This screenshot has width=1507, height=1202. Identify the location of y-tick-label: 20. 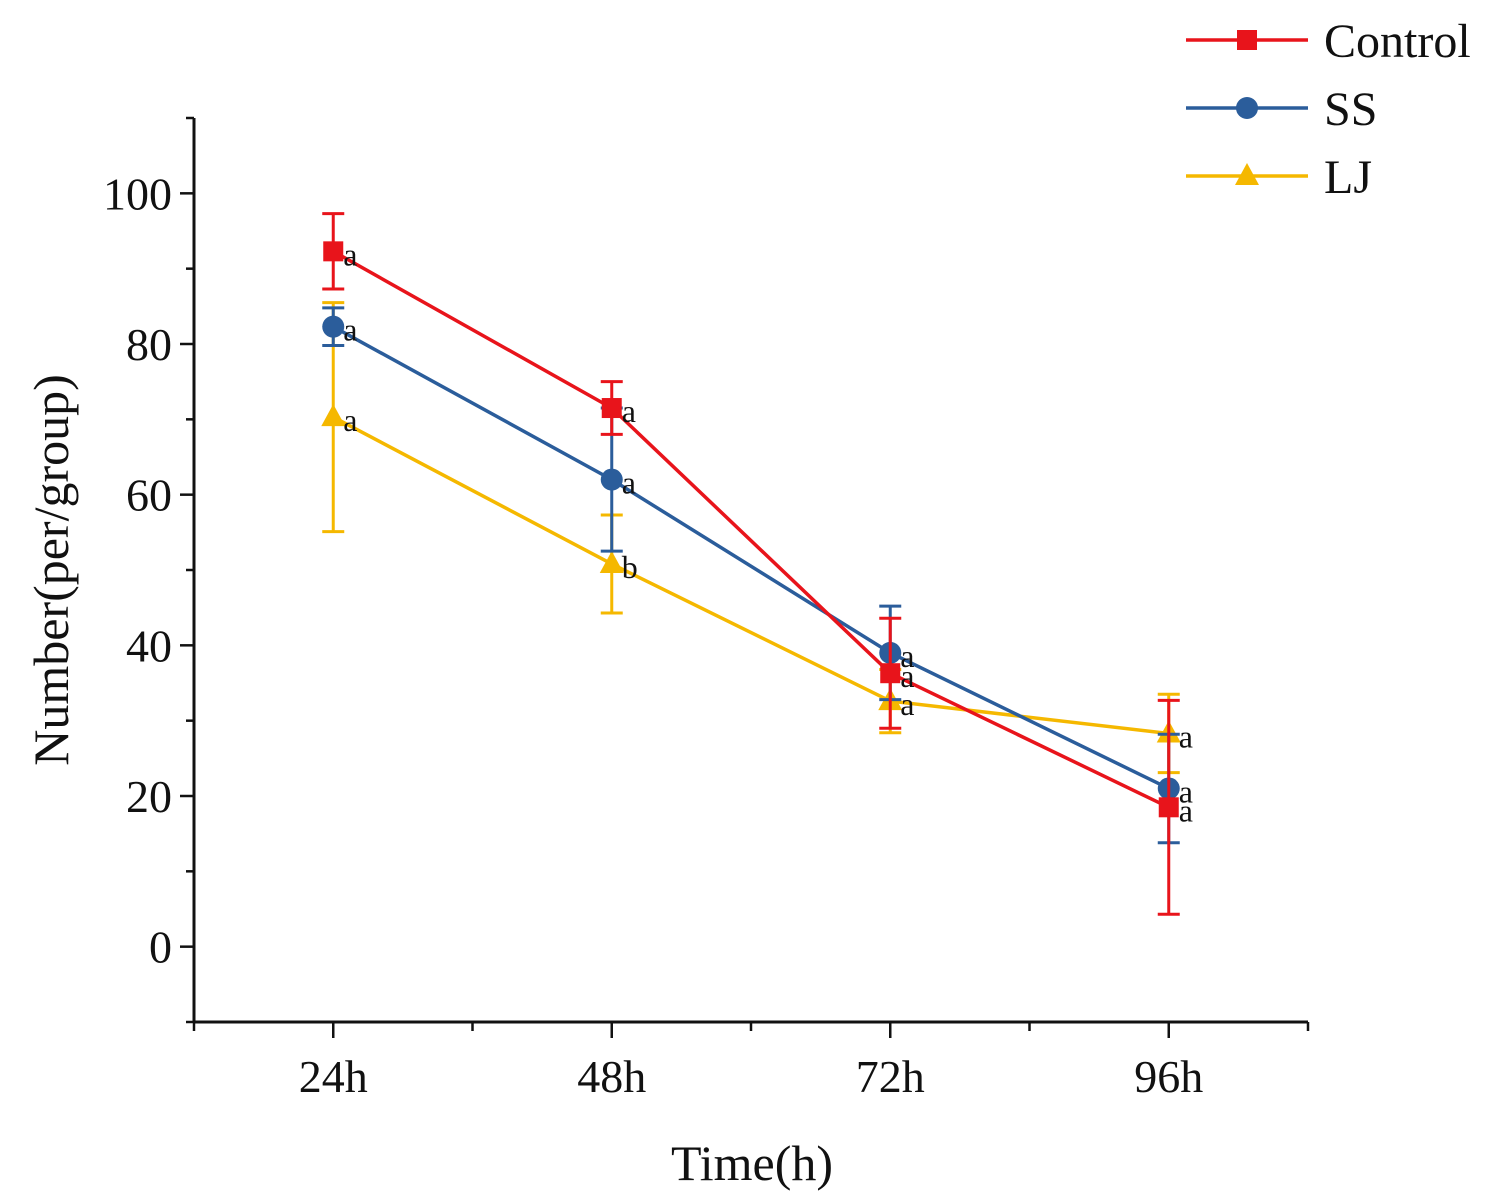
(149, 796).